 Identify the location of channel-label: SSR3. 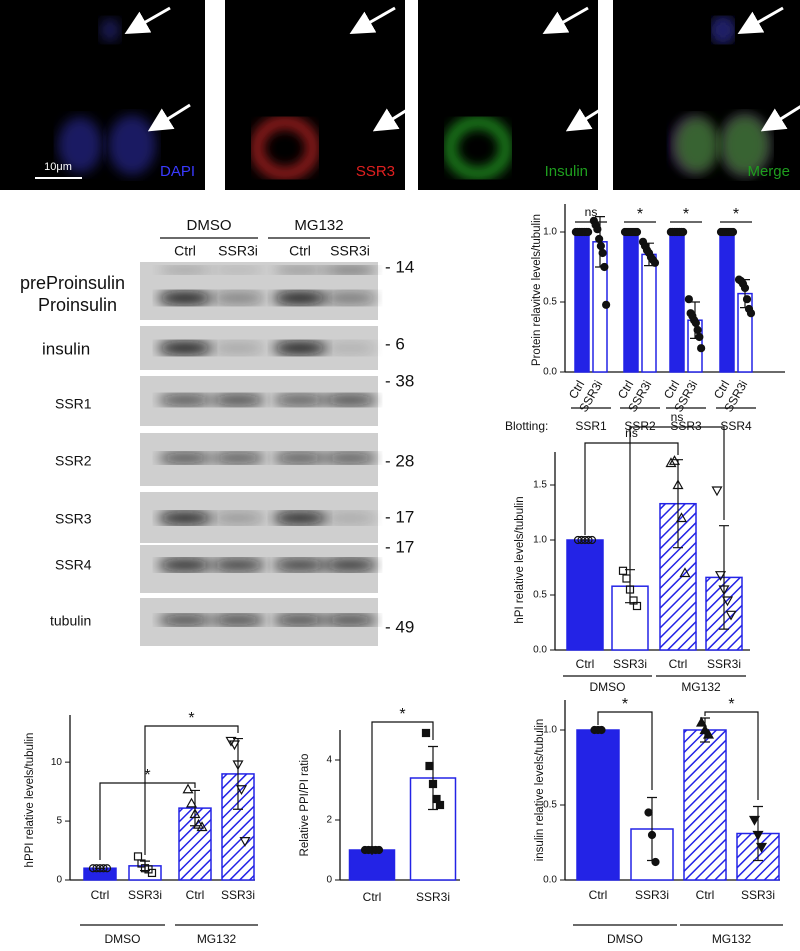
(375, 171).